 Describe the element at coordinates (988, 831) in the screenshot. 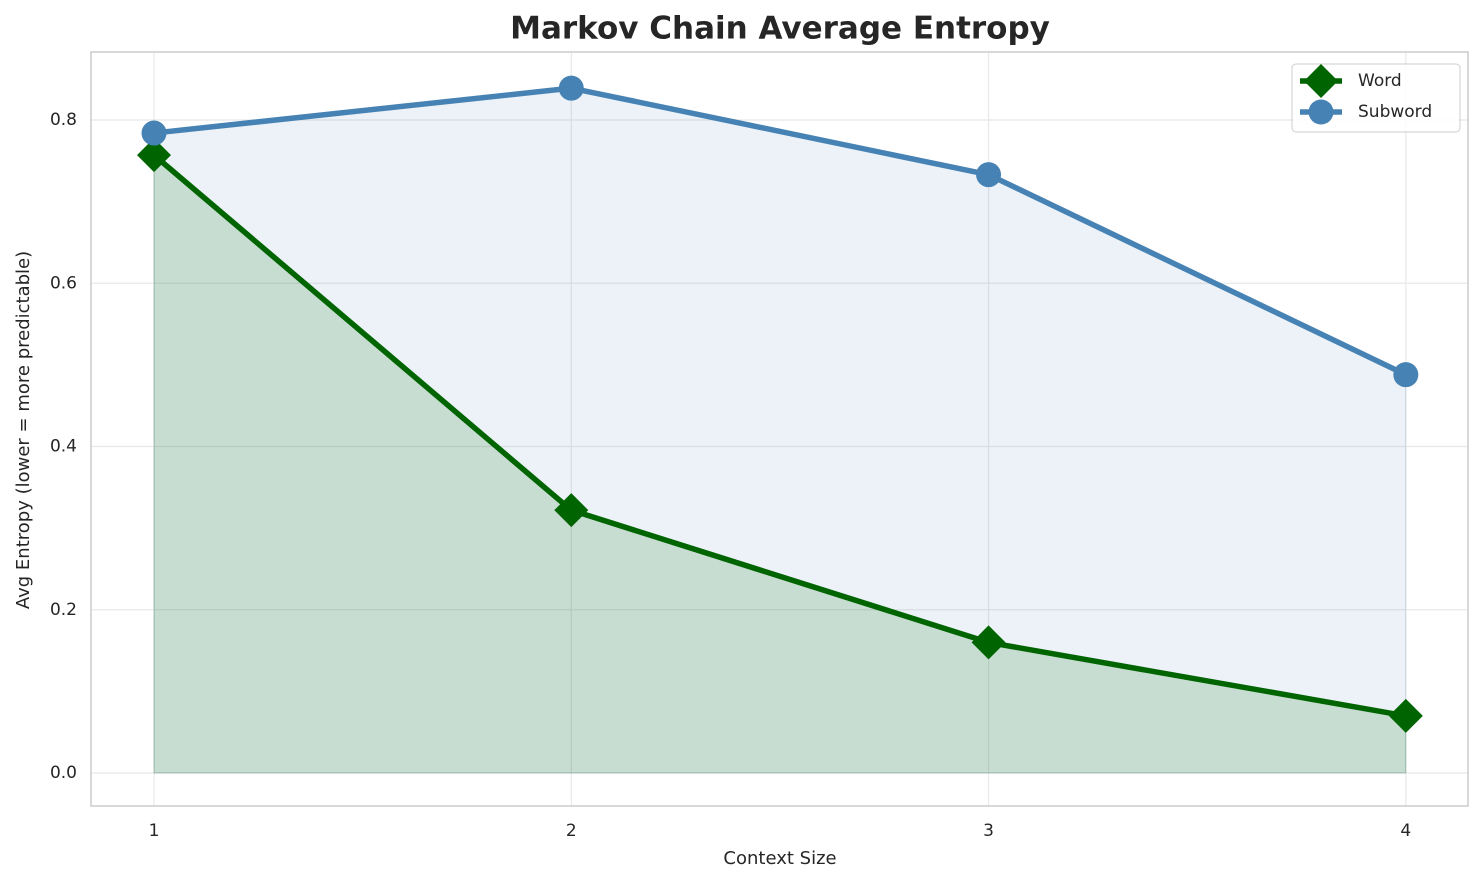

I see `x-tick-label: 3` at that location.